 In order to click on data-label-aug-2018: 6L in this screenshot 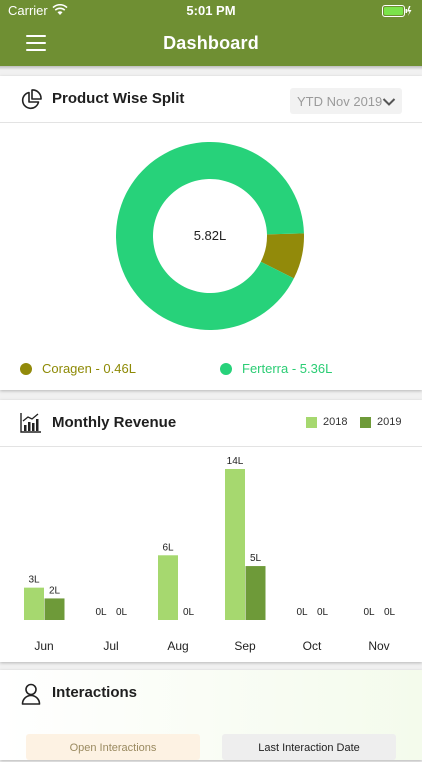, I will do `click(168, 547)`.